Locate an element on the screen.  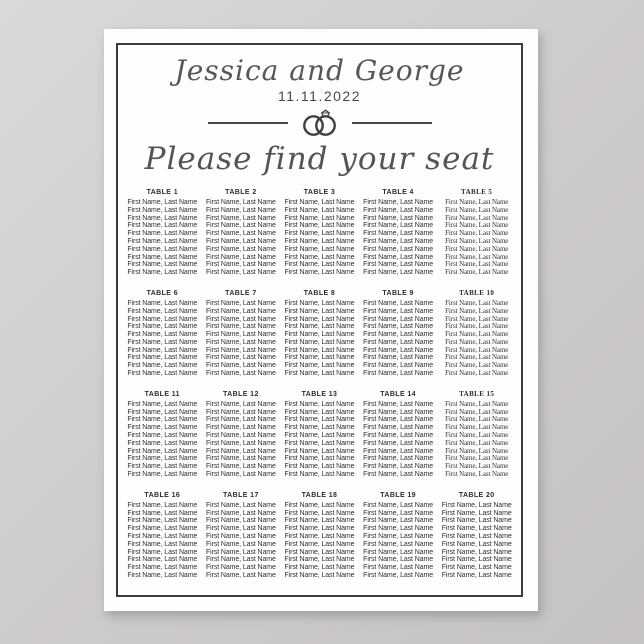
table-title: TABLE 16 is located at coordinates (162, 495).